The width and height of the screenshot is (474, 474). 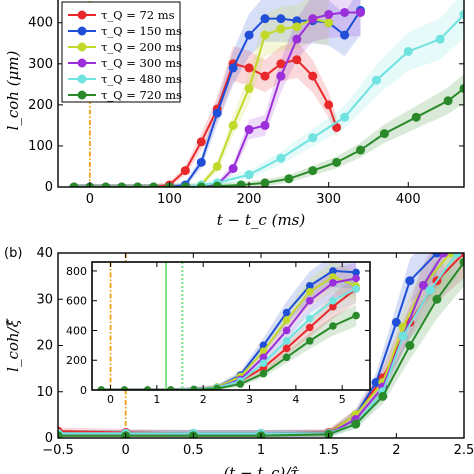 I want to click on y-tick-label: 300, so click(x=40, y=64).